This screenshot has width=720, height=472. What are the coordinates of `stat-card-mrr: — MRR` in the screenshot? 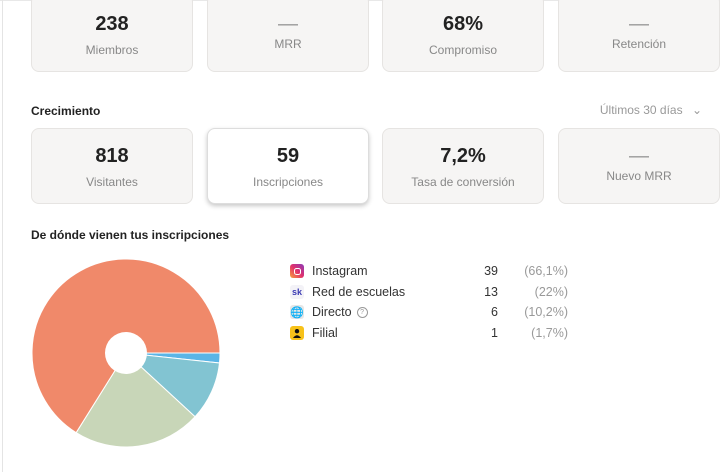 It's located at (288, 36).